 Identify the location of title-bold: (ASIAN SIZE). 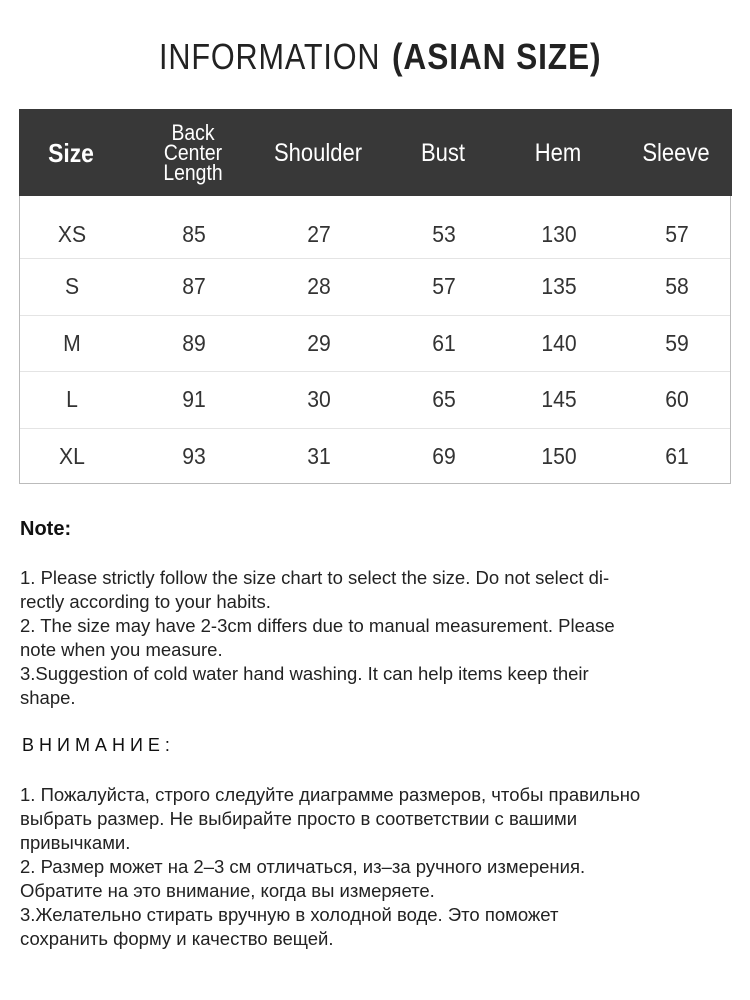
(496, 56).